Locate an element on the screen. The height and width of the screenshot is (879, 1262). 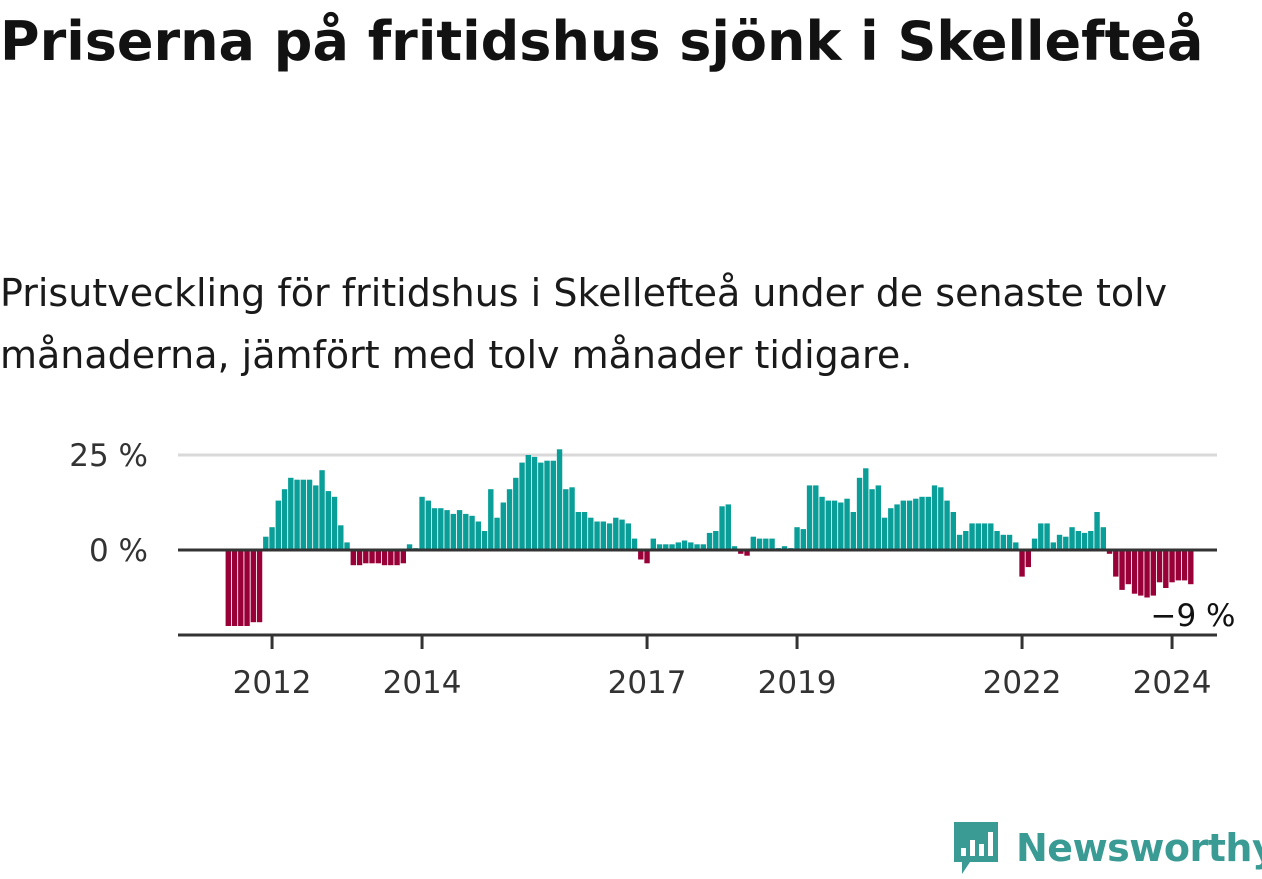
last-value-label: −9 % is located at coordinates (1192, 616).